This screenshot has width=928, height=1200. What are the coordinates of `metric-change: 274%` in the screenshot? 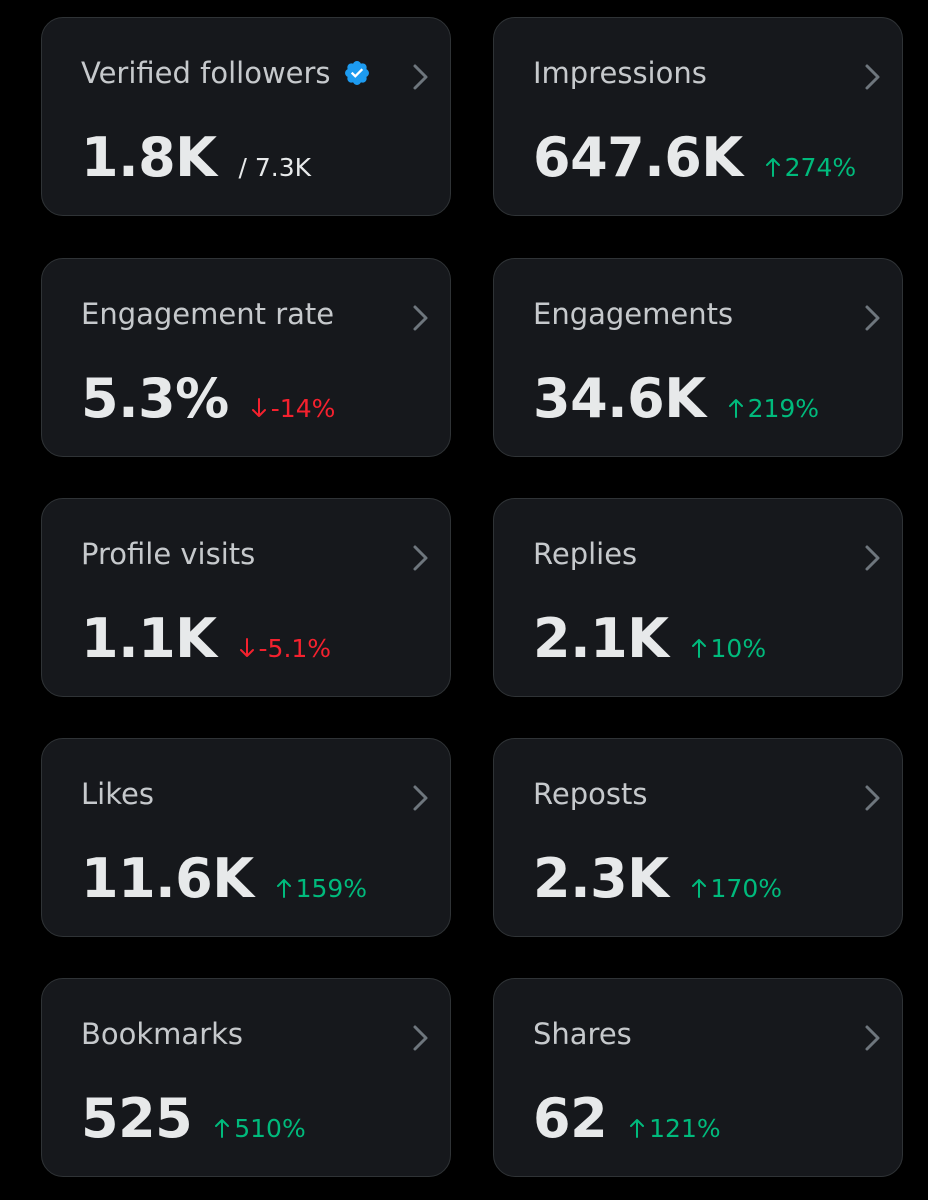 It's located at (810, 167).